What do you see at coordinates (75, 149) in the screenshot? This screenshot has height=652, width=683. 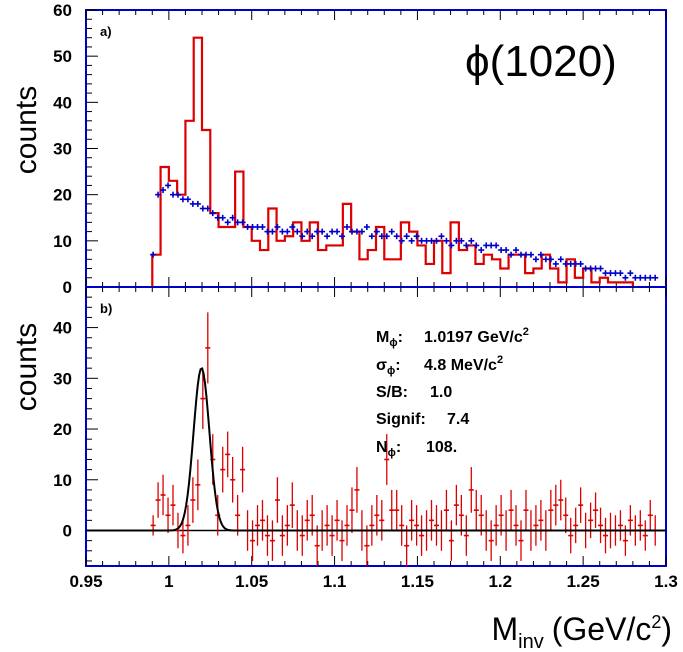 I see `panel-a-y-axis: 0 10 20 30 40 50 60` at bounding box center [75, 149].